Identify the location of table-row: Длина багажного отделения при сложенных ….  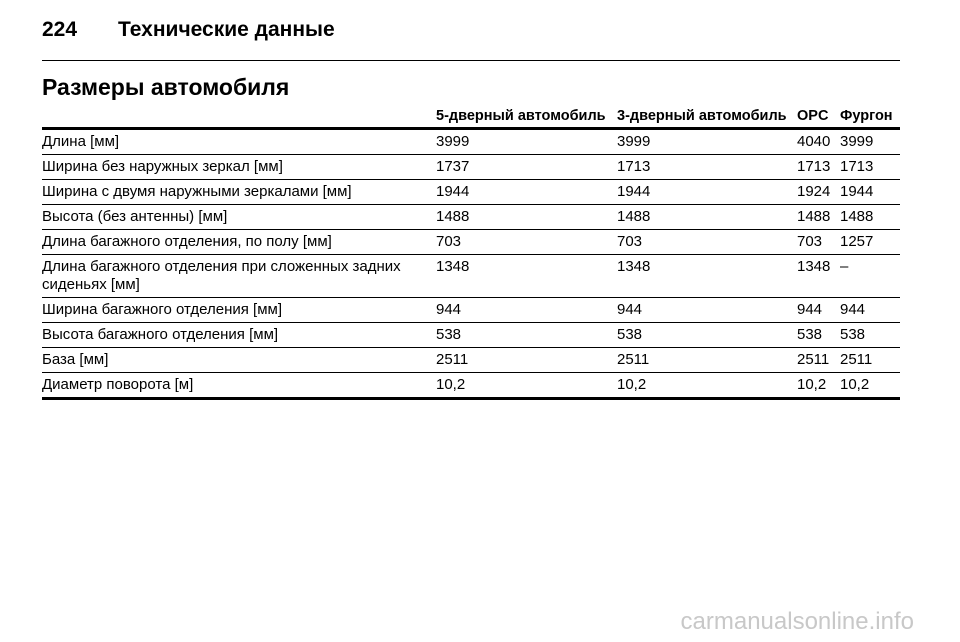
(471, 276).